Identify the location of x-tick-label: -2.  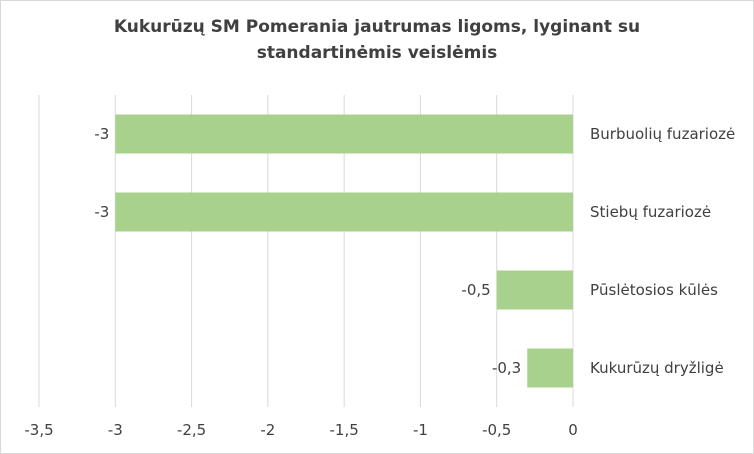
(267, 430).